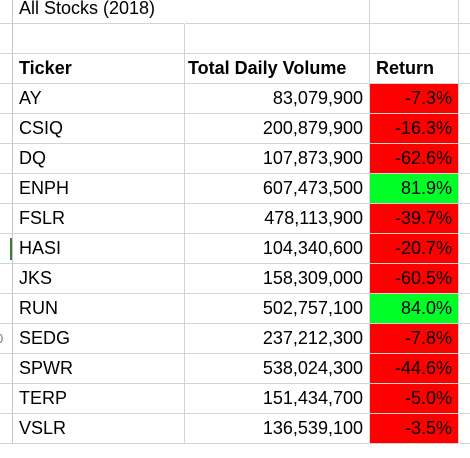 The image size is (470, 458). What do you see at coordinates (99, 219) in the screenshot?
I see `ticker-cell: FSLR` at bounding box center [99, 219].